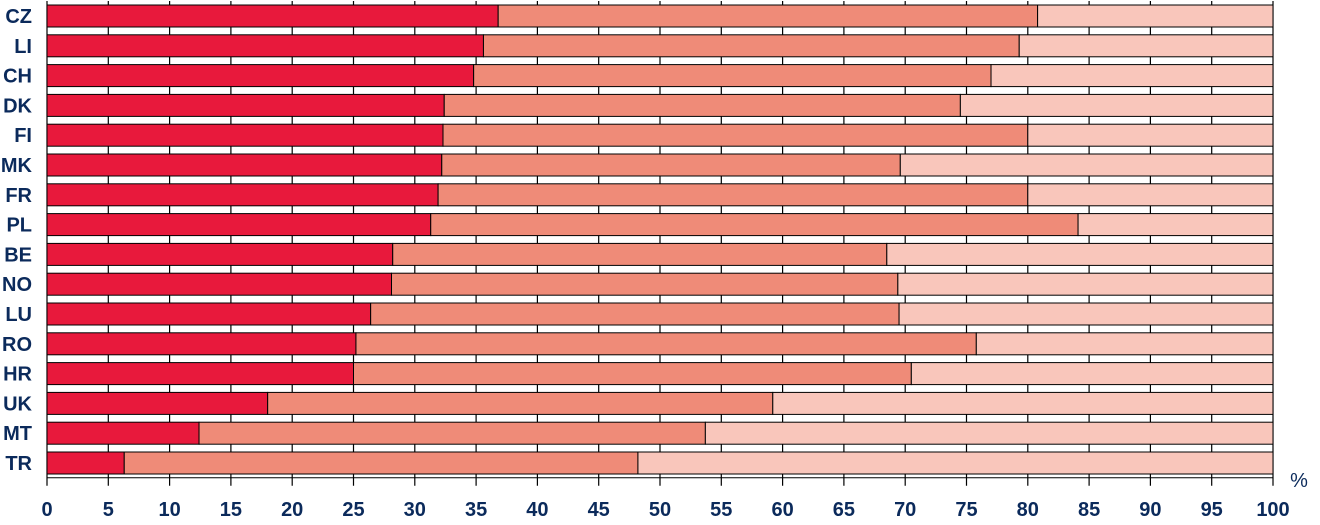 This screenshot has width=1320, height=525. Describe the element at coordinates (966, 510) in the screenshot. I see `x-tick-label-75: 75` at that location.